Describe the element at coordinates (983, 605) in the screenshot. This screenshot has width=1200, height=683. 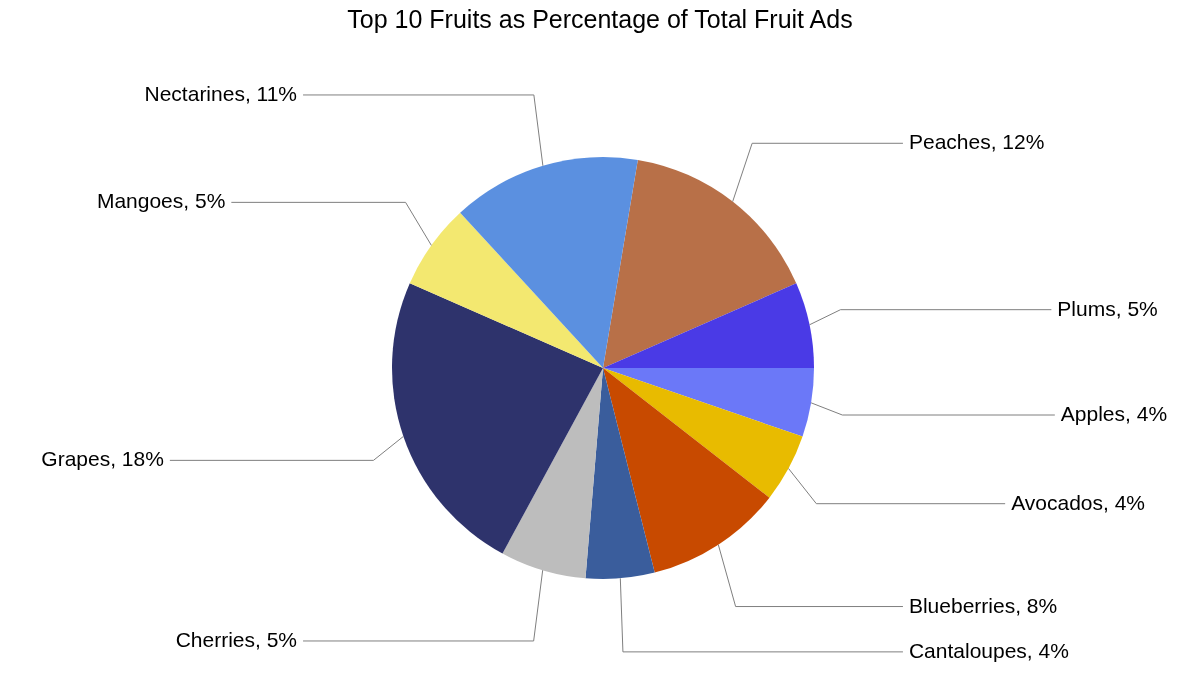
I see `slice-label: Blueberries, 8%` at that location.